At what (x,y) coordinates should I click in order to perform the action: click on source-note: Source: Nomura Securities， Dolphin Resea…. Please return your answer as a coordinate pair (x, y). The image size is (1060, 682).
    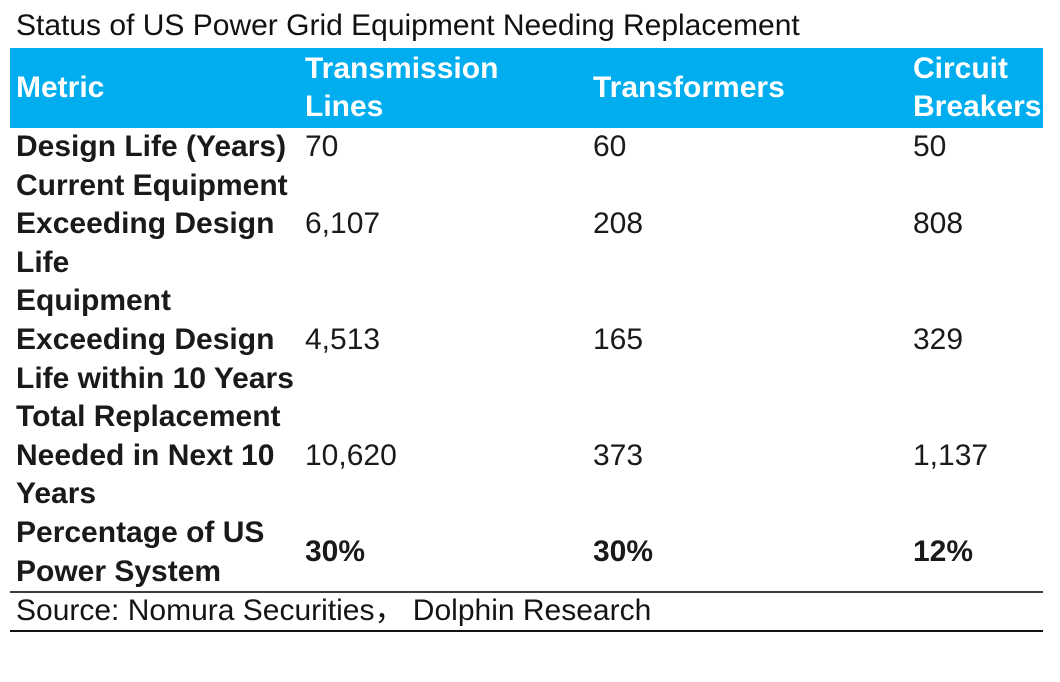
    Looking at the image, I should click on (526, 612).